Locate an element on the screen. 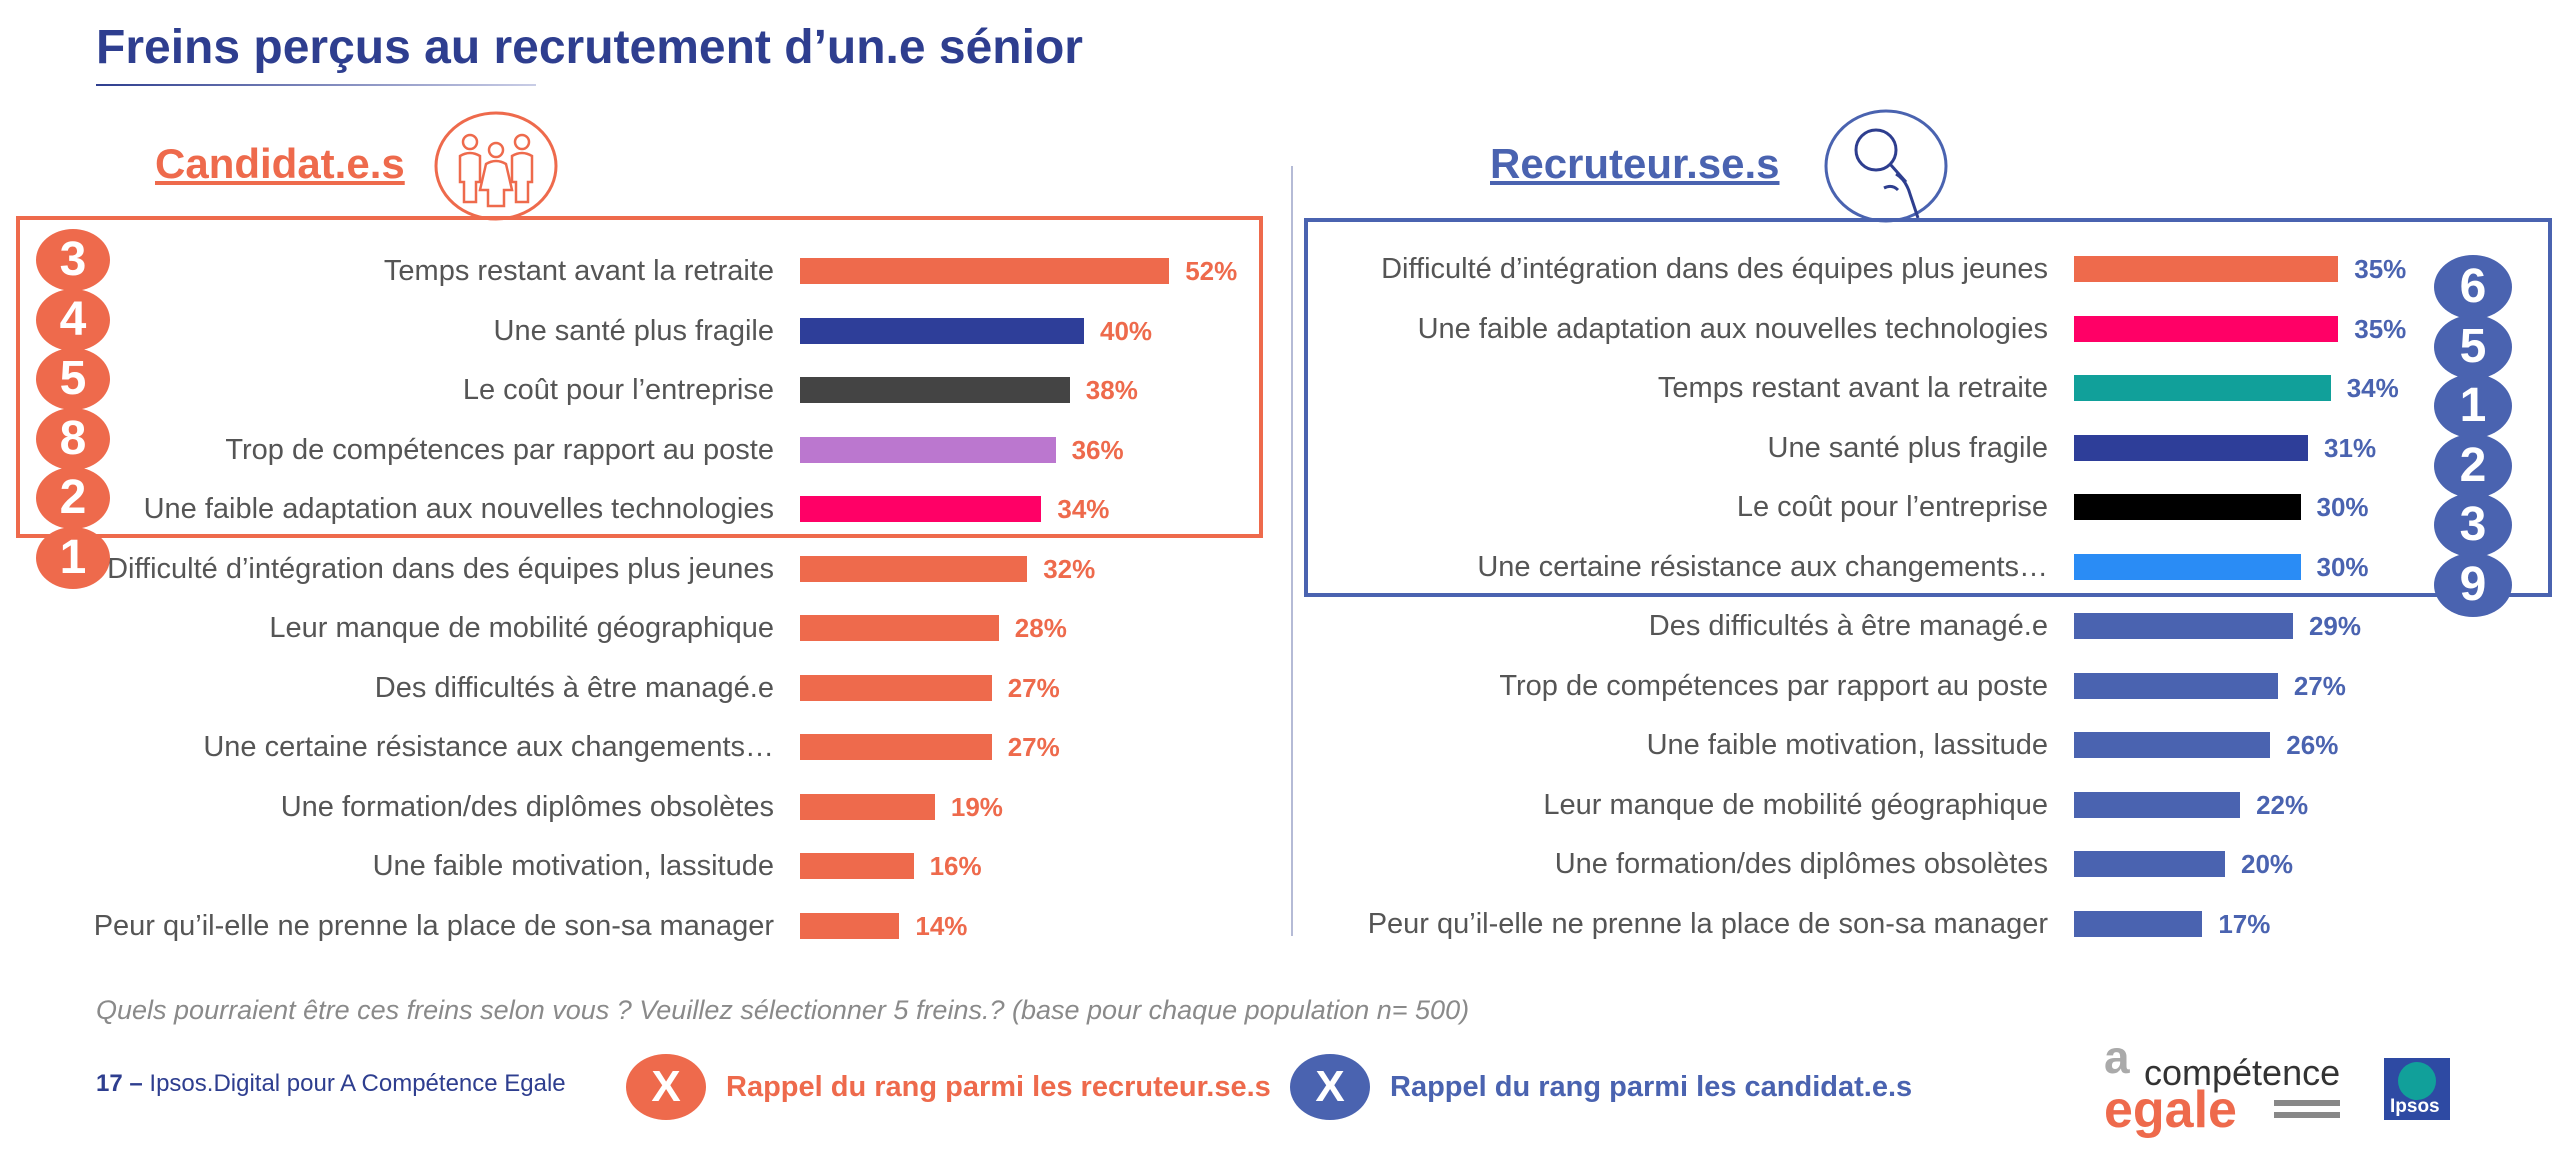 This screenshot has height=1152, width=2560. recruteurs-value: 20% is located at coordinates (2267, 864).